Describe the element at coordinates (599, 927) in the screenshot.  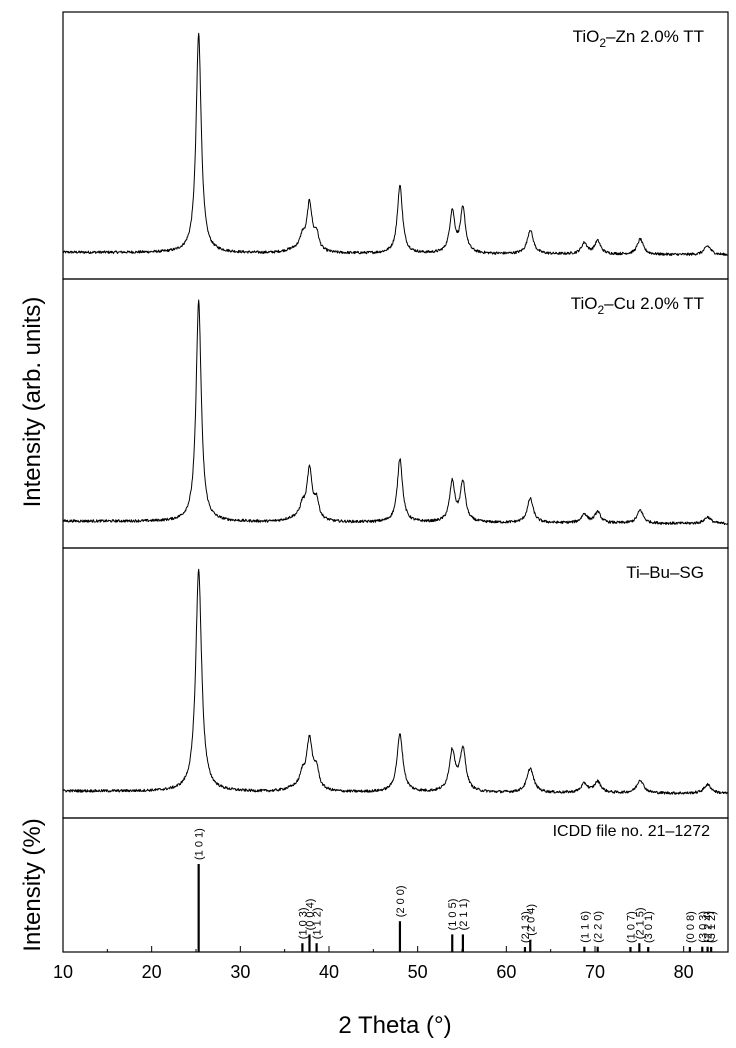
I see `hkl-label: (2 2 0)` at that location.